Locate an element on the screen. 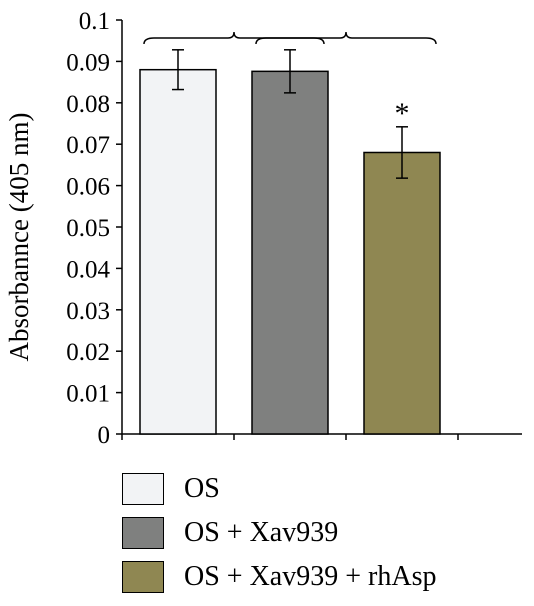  legend-item-os: OS is located at coordinates (279, 489).